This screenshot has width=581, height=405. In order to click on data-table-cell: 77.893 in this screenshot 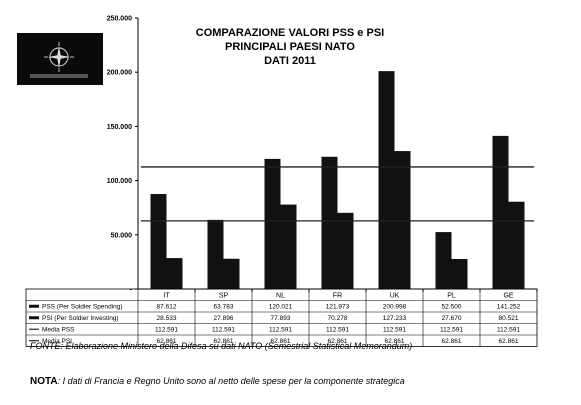, I will do `click(281, 318)`.